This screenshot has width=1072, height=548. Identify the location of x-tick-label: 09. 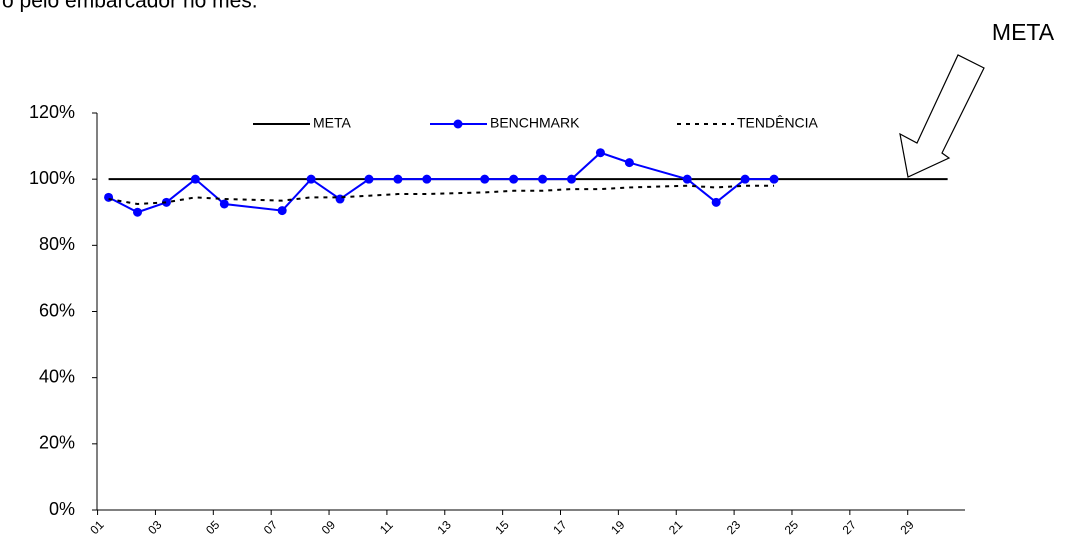
(329, 528).